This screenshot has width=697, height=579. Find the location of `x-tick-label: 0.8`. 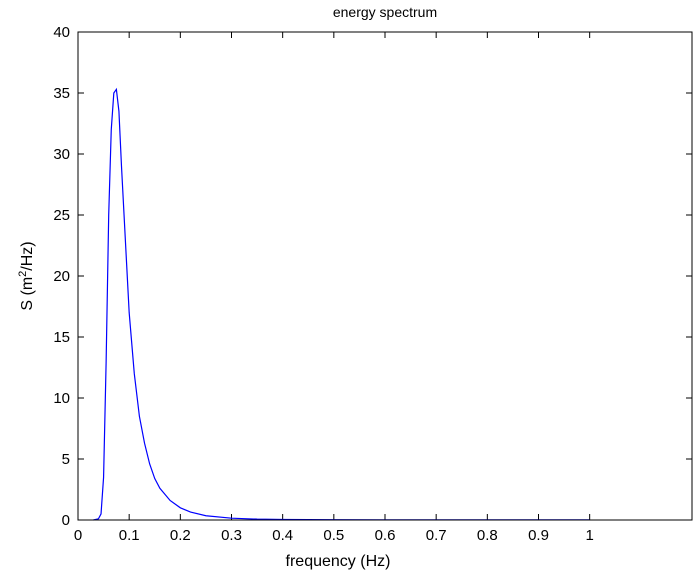

x-tick-label: 0.8 is located at coordinates (487, 535).